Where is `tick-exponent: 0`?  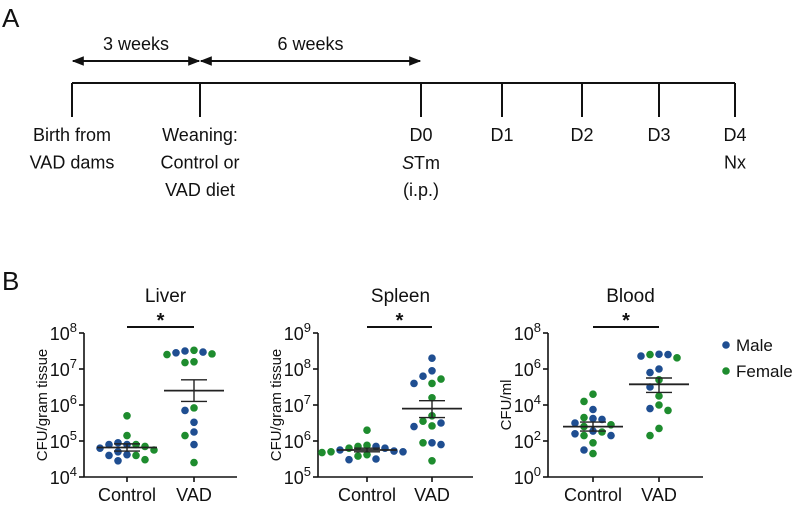 tick-exponent: 0 is located at coordinates (537, 471).